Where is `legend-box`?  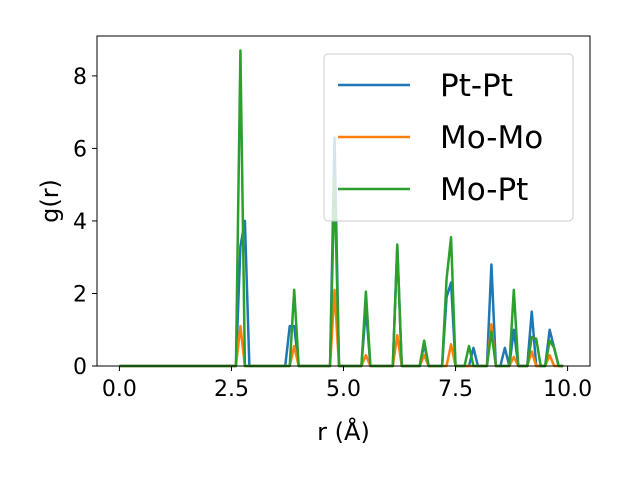
legend-box is located at coordinates (448, 137).